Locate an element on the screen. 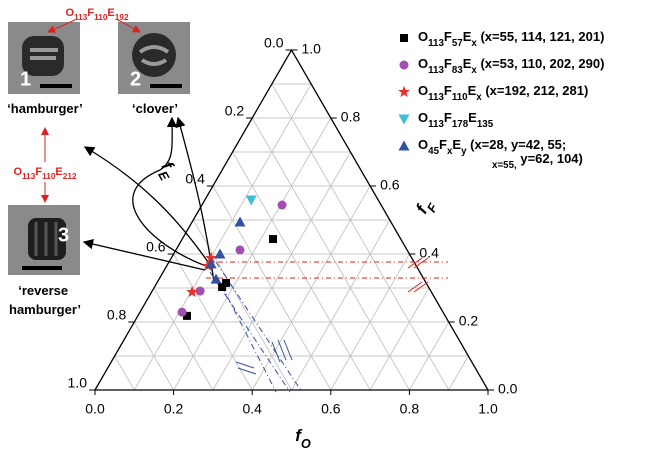 The image size is (662, 453). left-tick-label: 0.4 is located at coordinates (195, 179).